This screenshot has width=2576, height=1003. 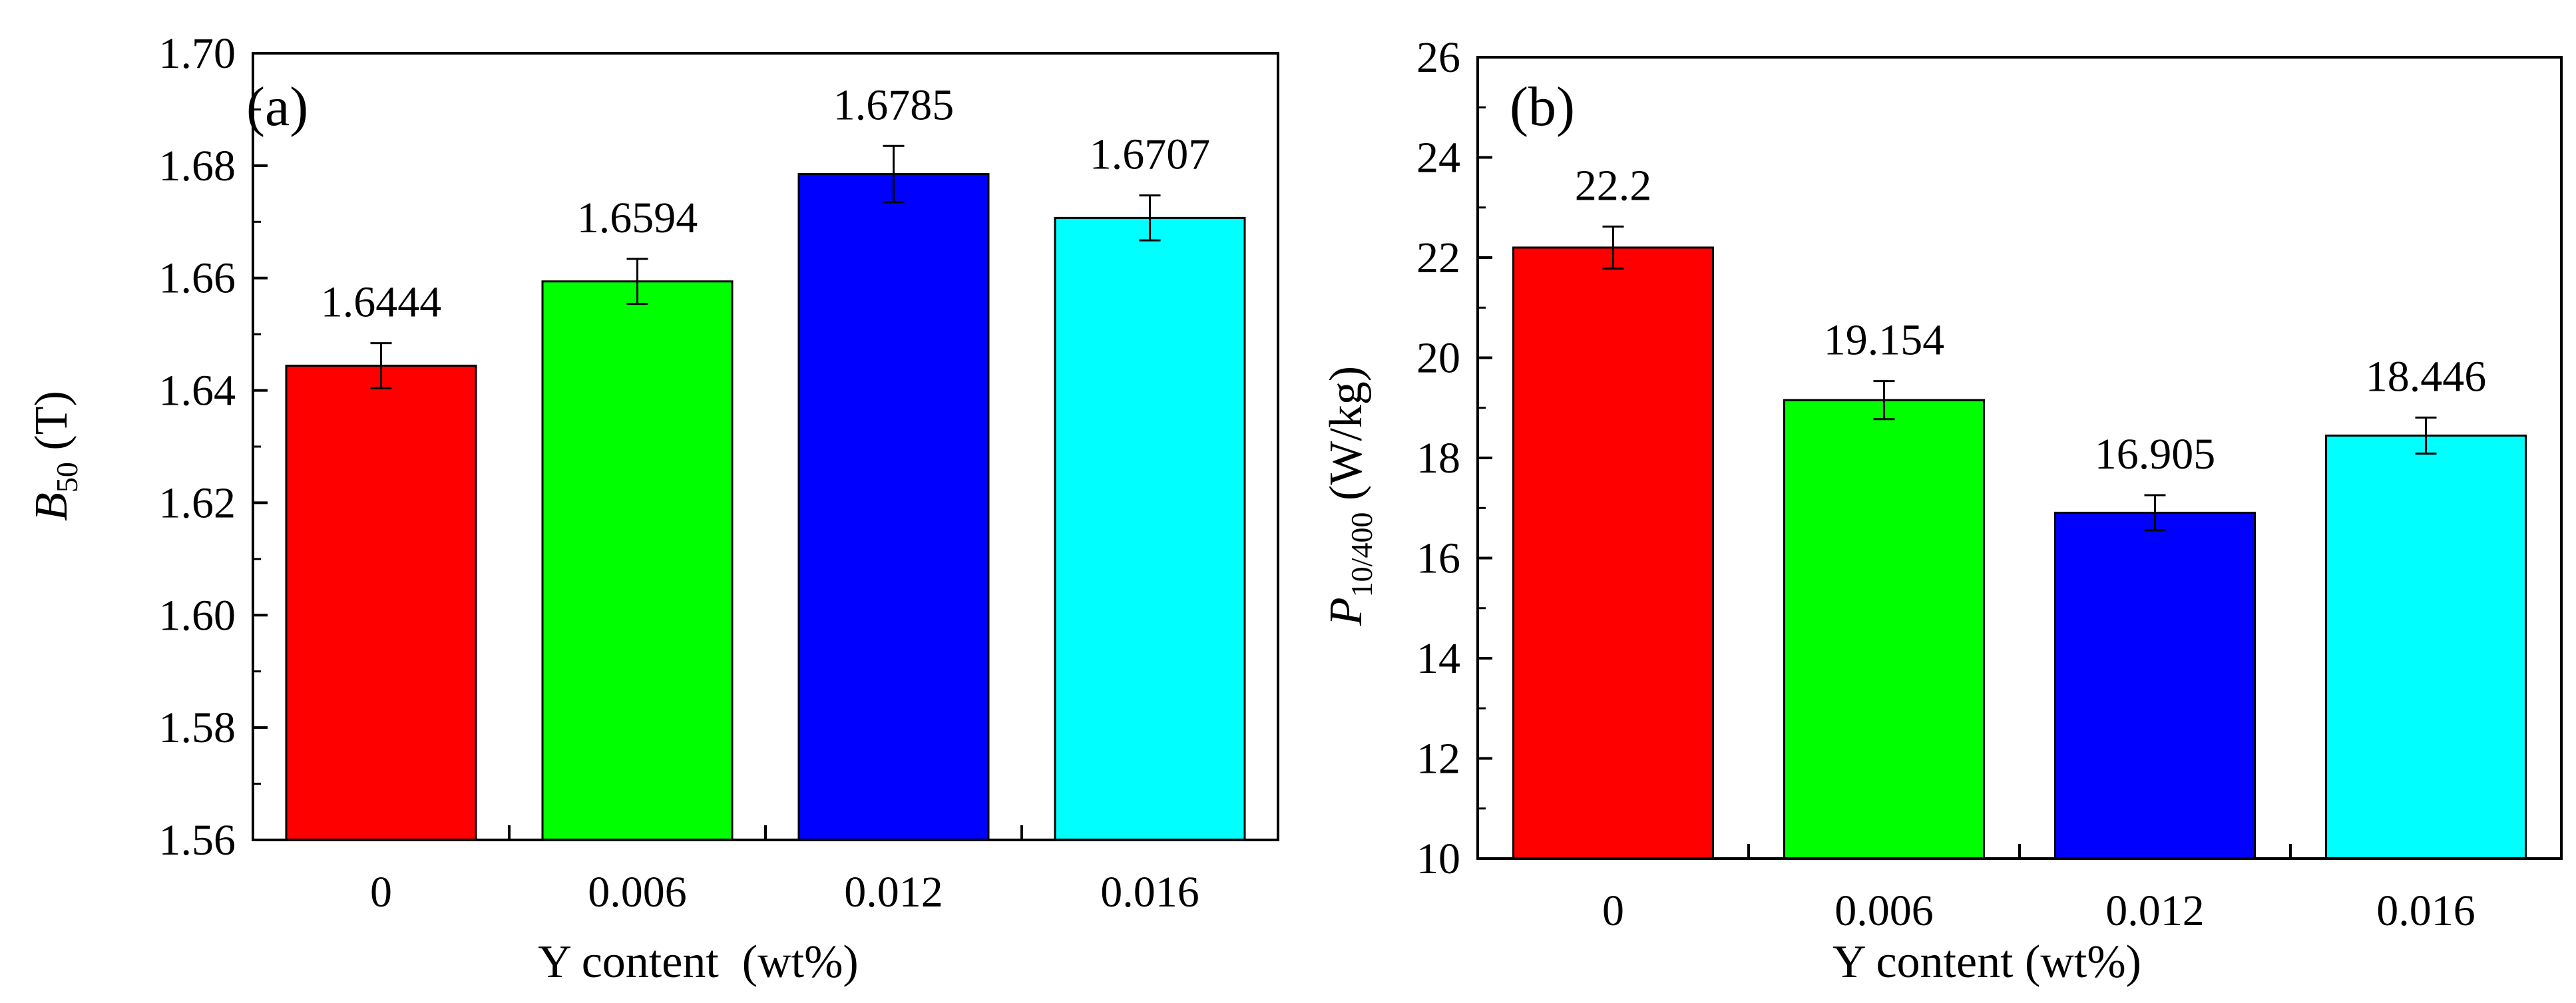 What do you see at coordinates (2038, 911) in the screenshot?
I see `x-tick-labels-b: 0 0.006 0.012 0.016` at bounding box center [2038, 911].